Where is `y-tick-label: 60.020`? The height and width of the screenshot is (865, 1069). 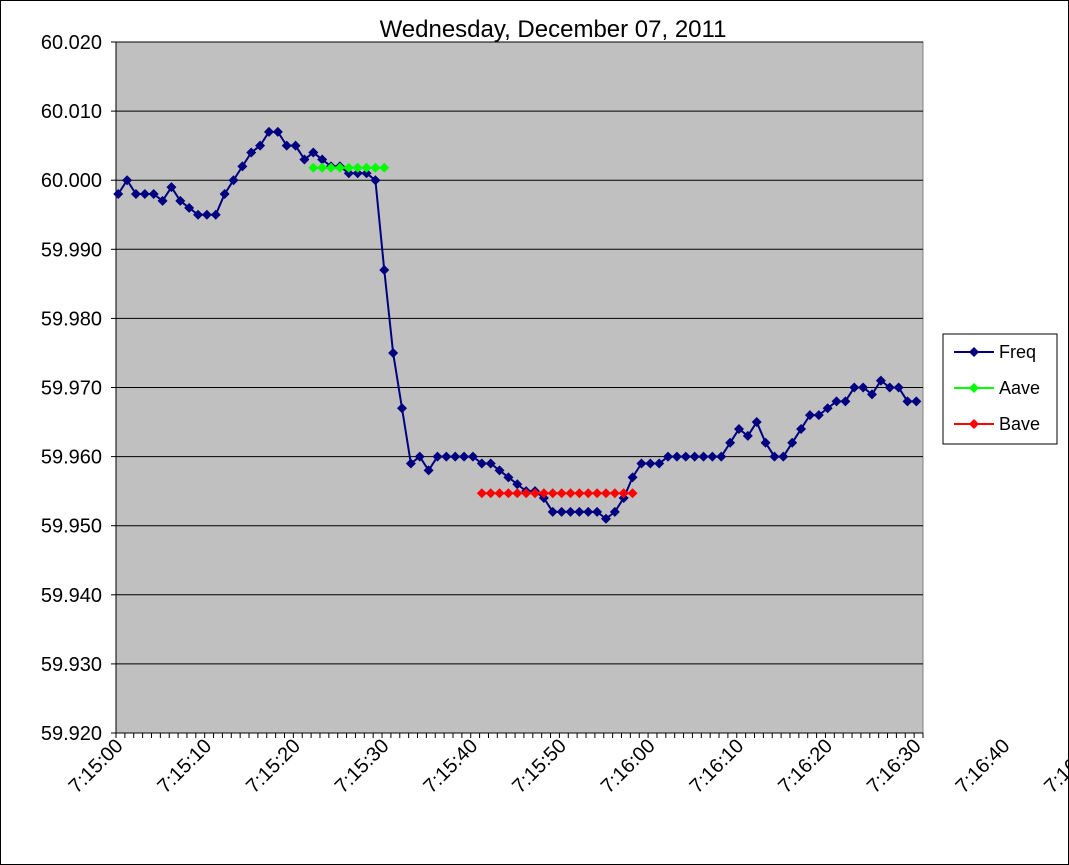
y-tick-label: 60.020 is located at coordinates (71, 43).